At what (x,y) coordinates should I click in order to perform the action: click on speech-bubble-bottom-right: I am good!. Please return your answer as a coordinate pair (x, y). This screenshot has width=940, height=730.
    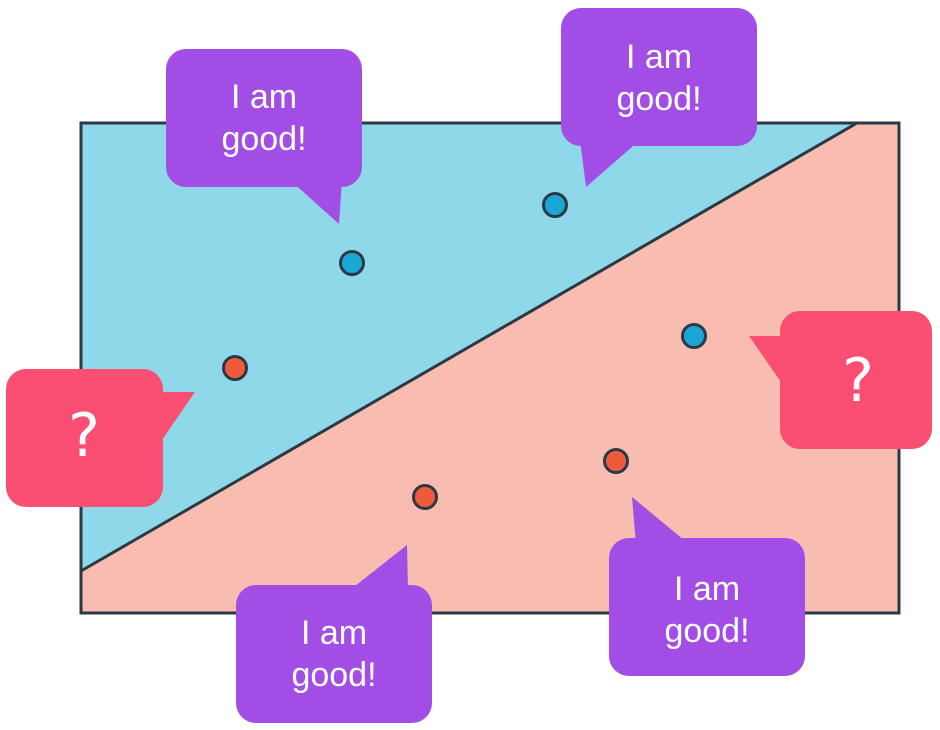
    Looking at the image, I should click on (707, 586).